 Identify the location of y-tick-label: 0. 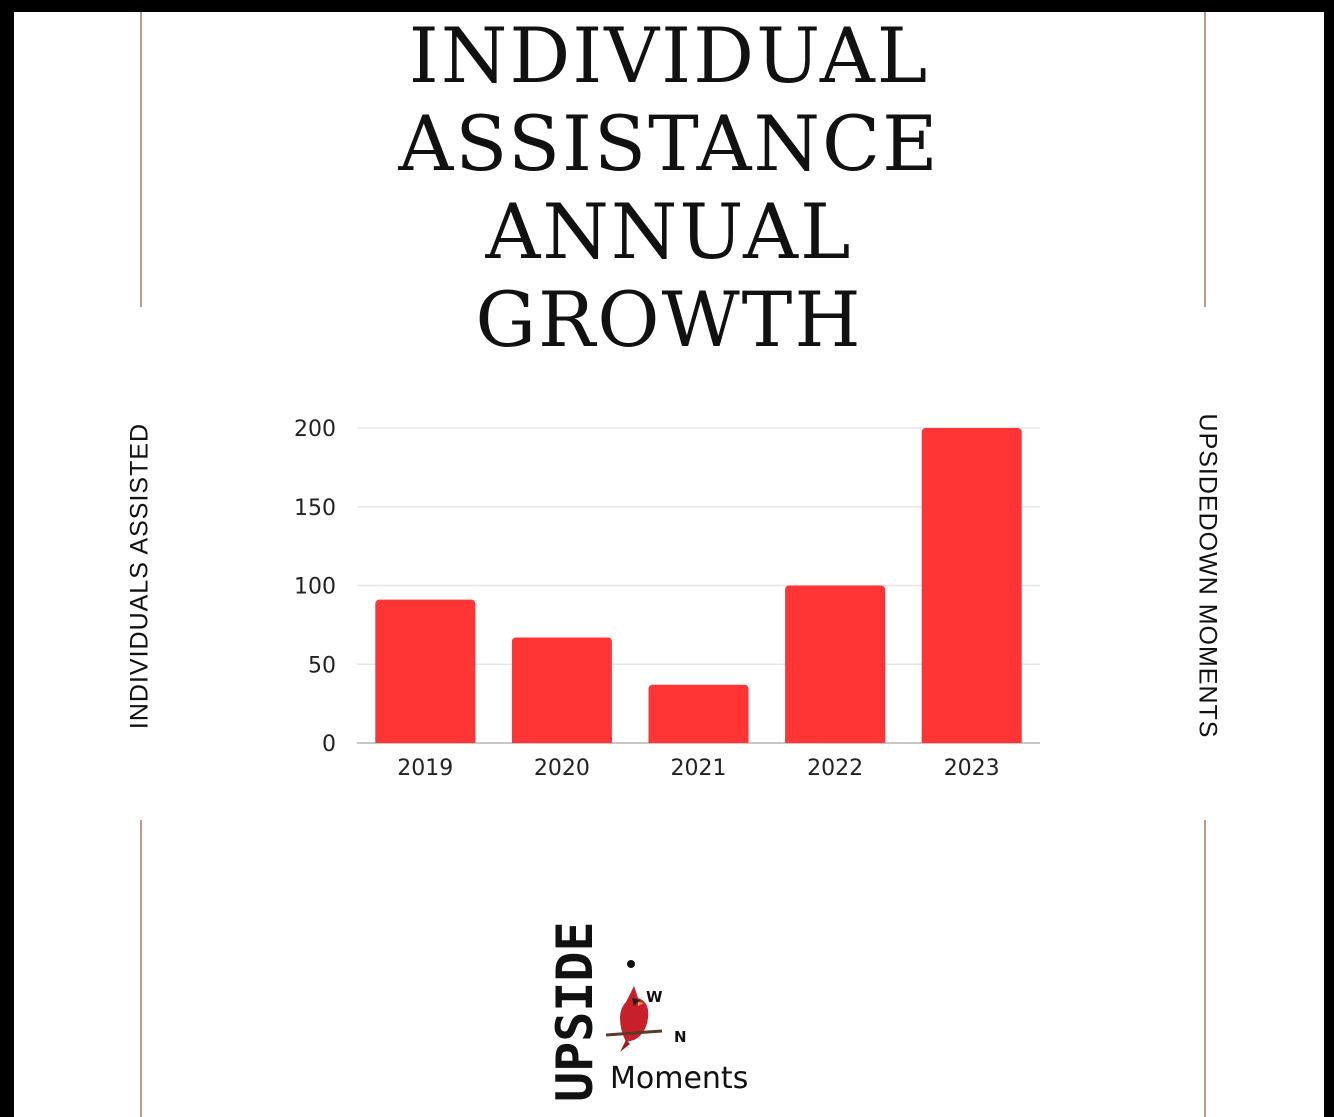
(329, 744).